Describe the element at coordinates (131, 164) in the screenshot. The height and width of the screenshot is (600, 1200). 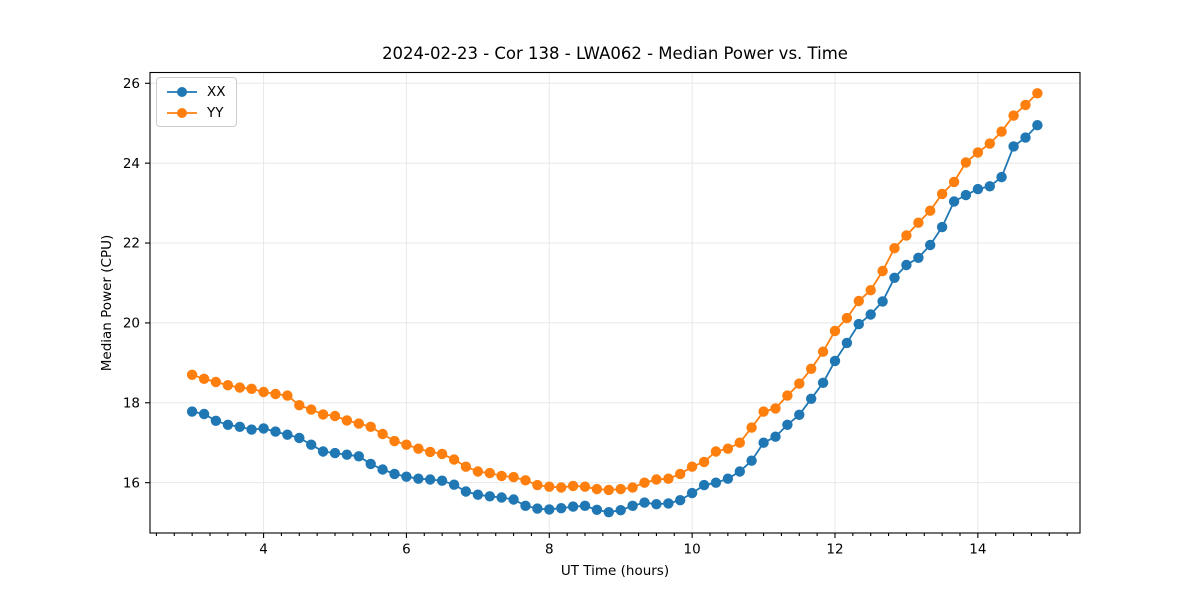
I see `y-tick-label: 24` at that location.